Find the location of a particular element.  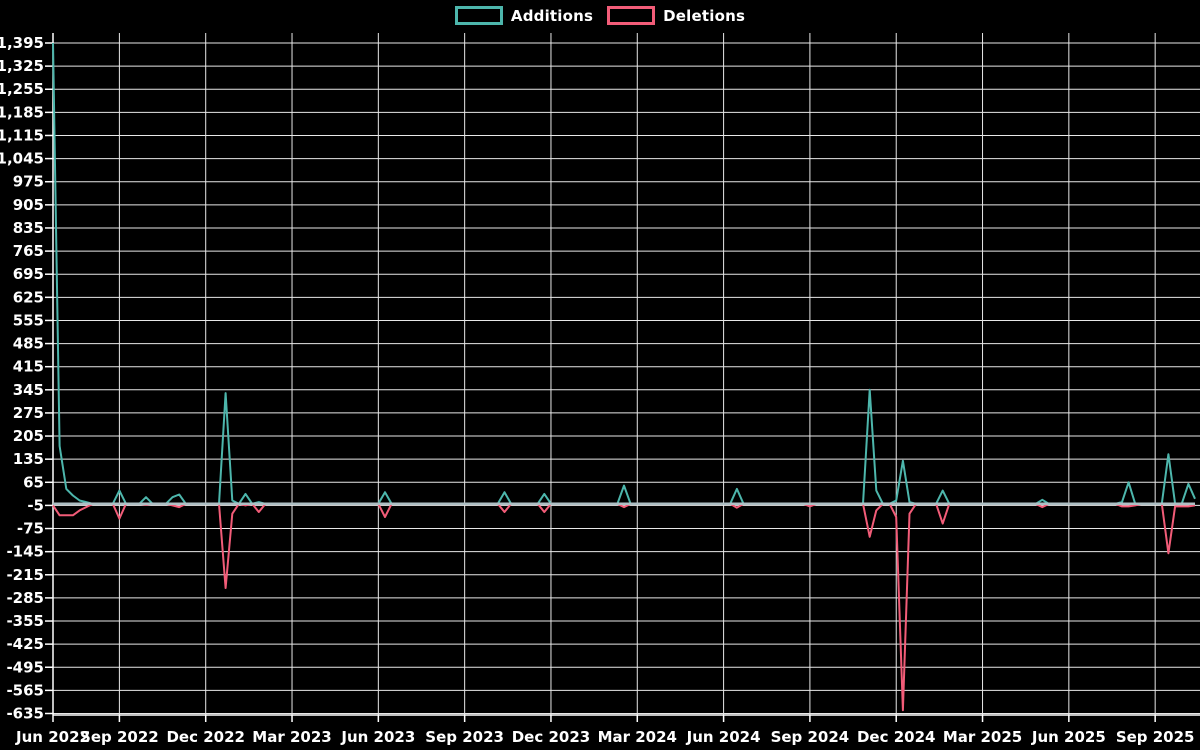

y-tick-label: 1,185 is located at coordinates (22, 112).